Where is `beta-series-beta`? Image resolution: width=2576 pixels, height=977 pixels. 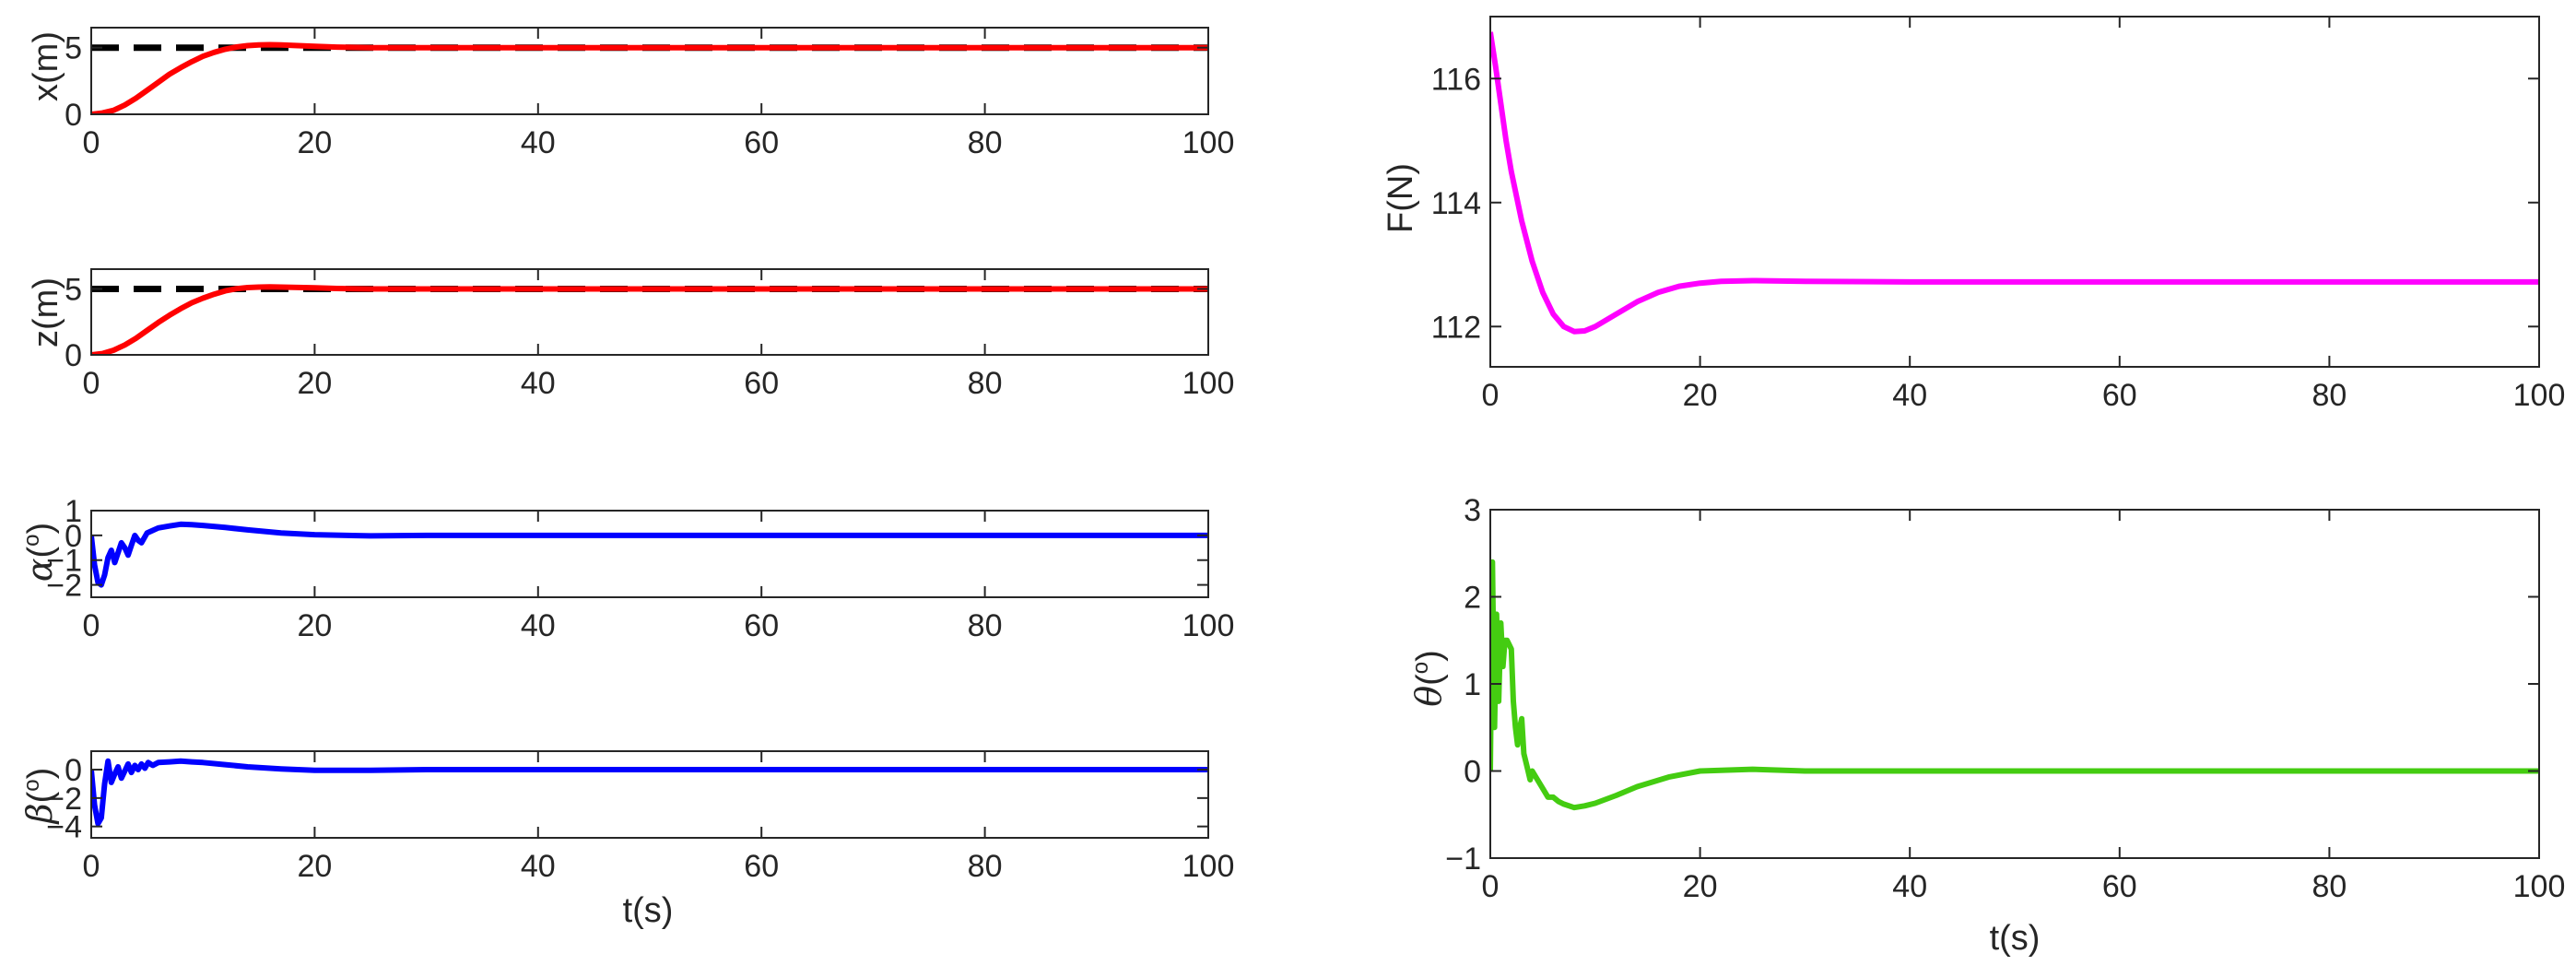 beta-series-beta is located at coordinates (649, 792).